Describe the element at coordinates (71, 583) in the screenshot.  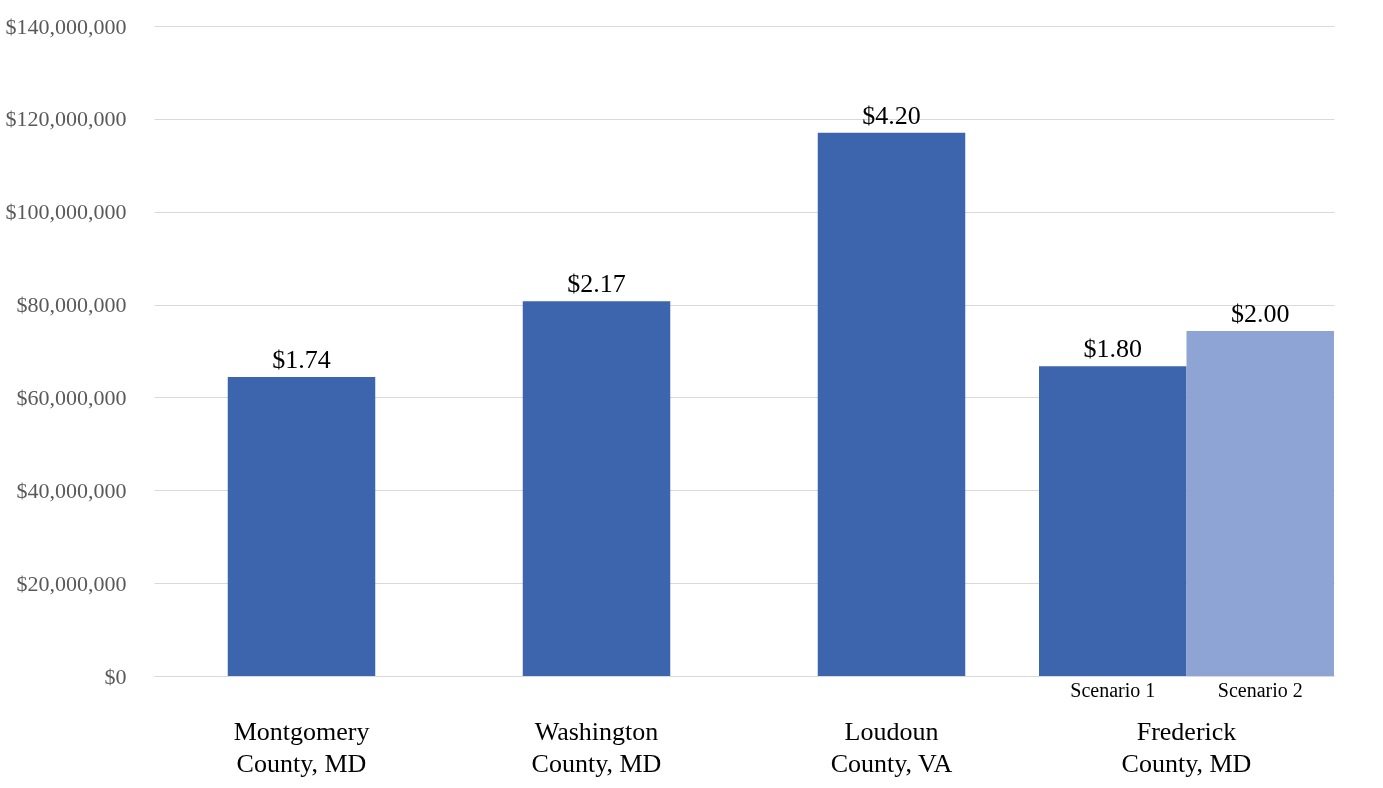
I see `y-tick-label: $20,000,000` at that location.